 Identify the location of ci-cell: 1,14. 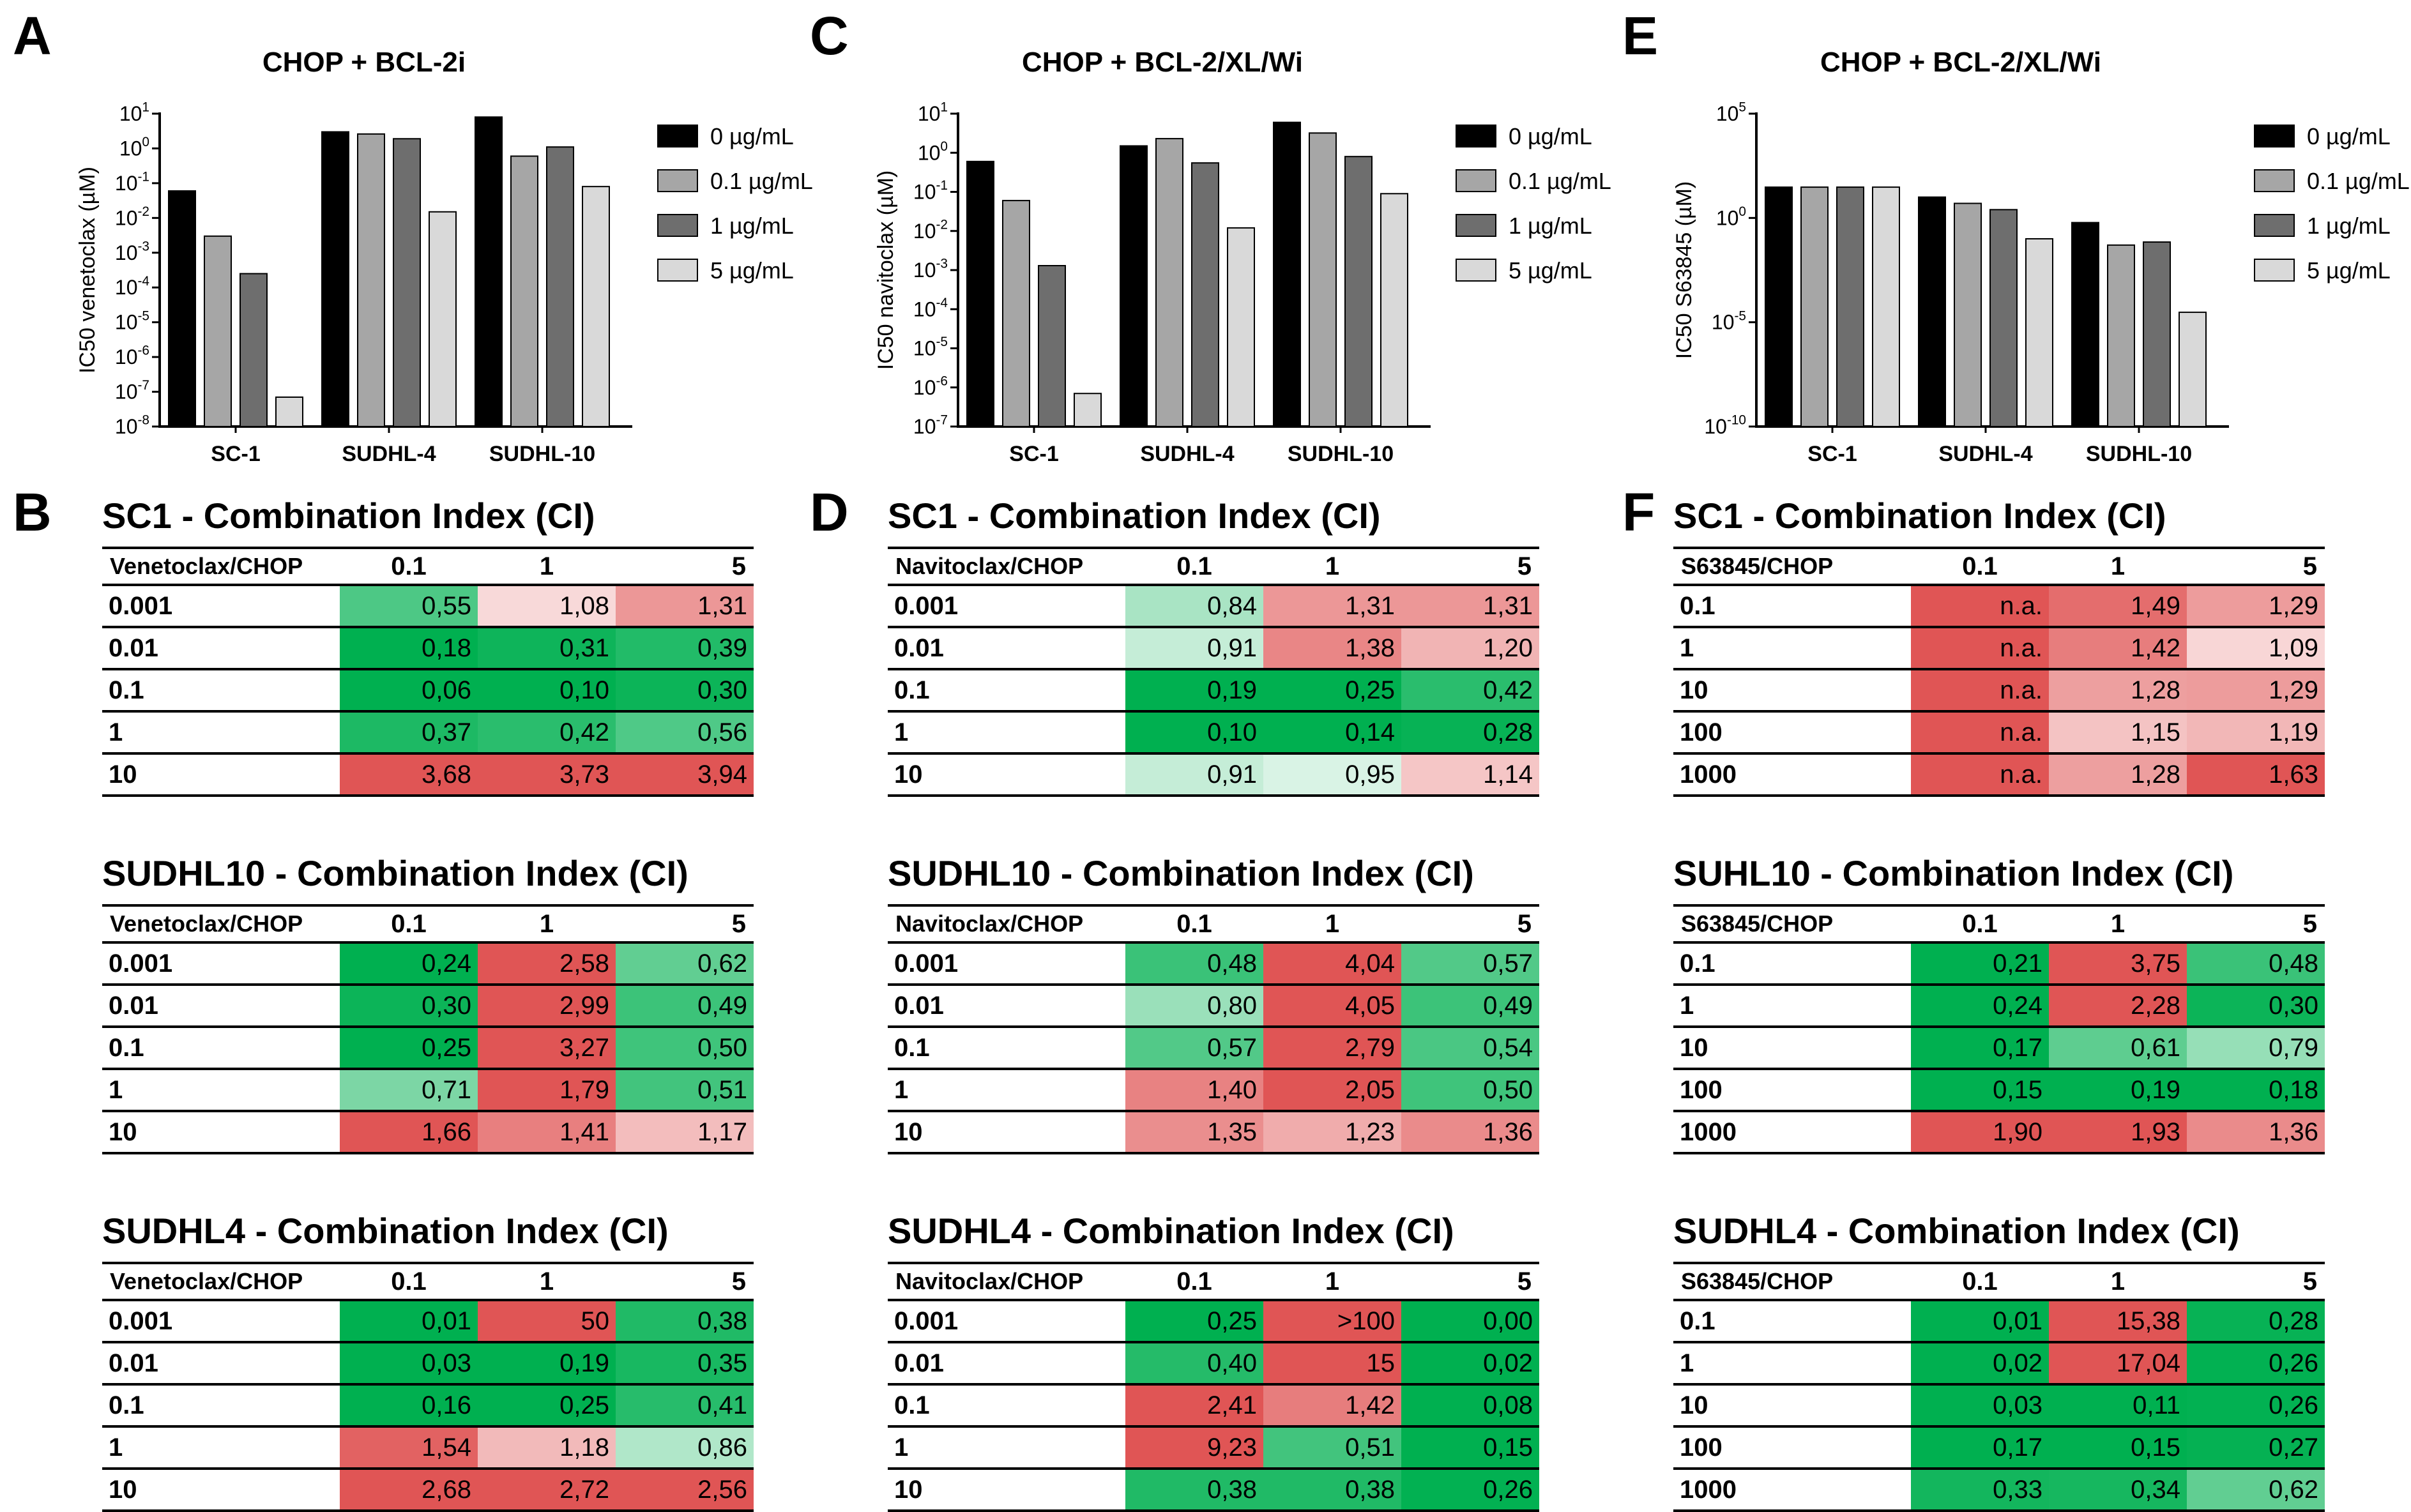
(1470, 774).